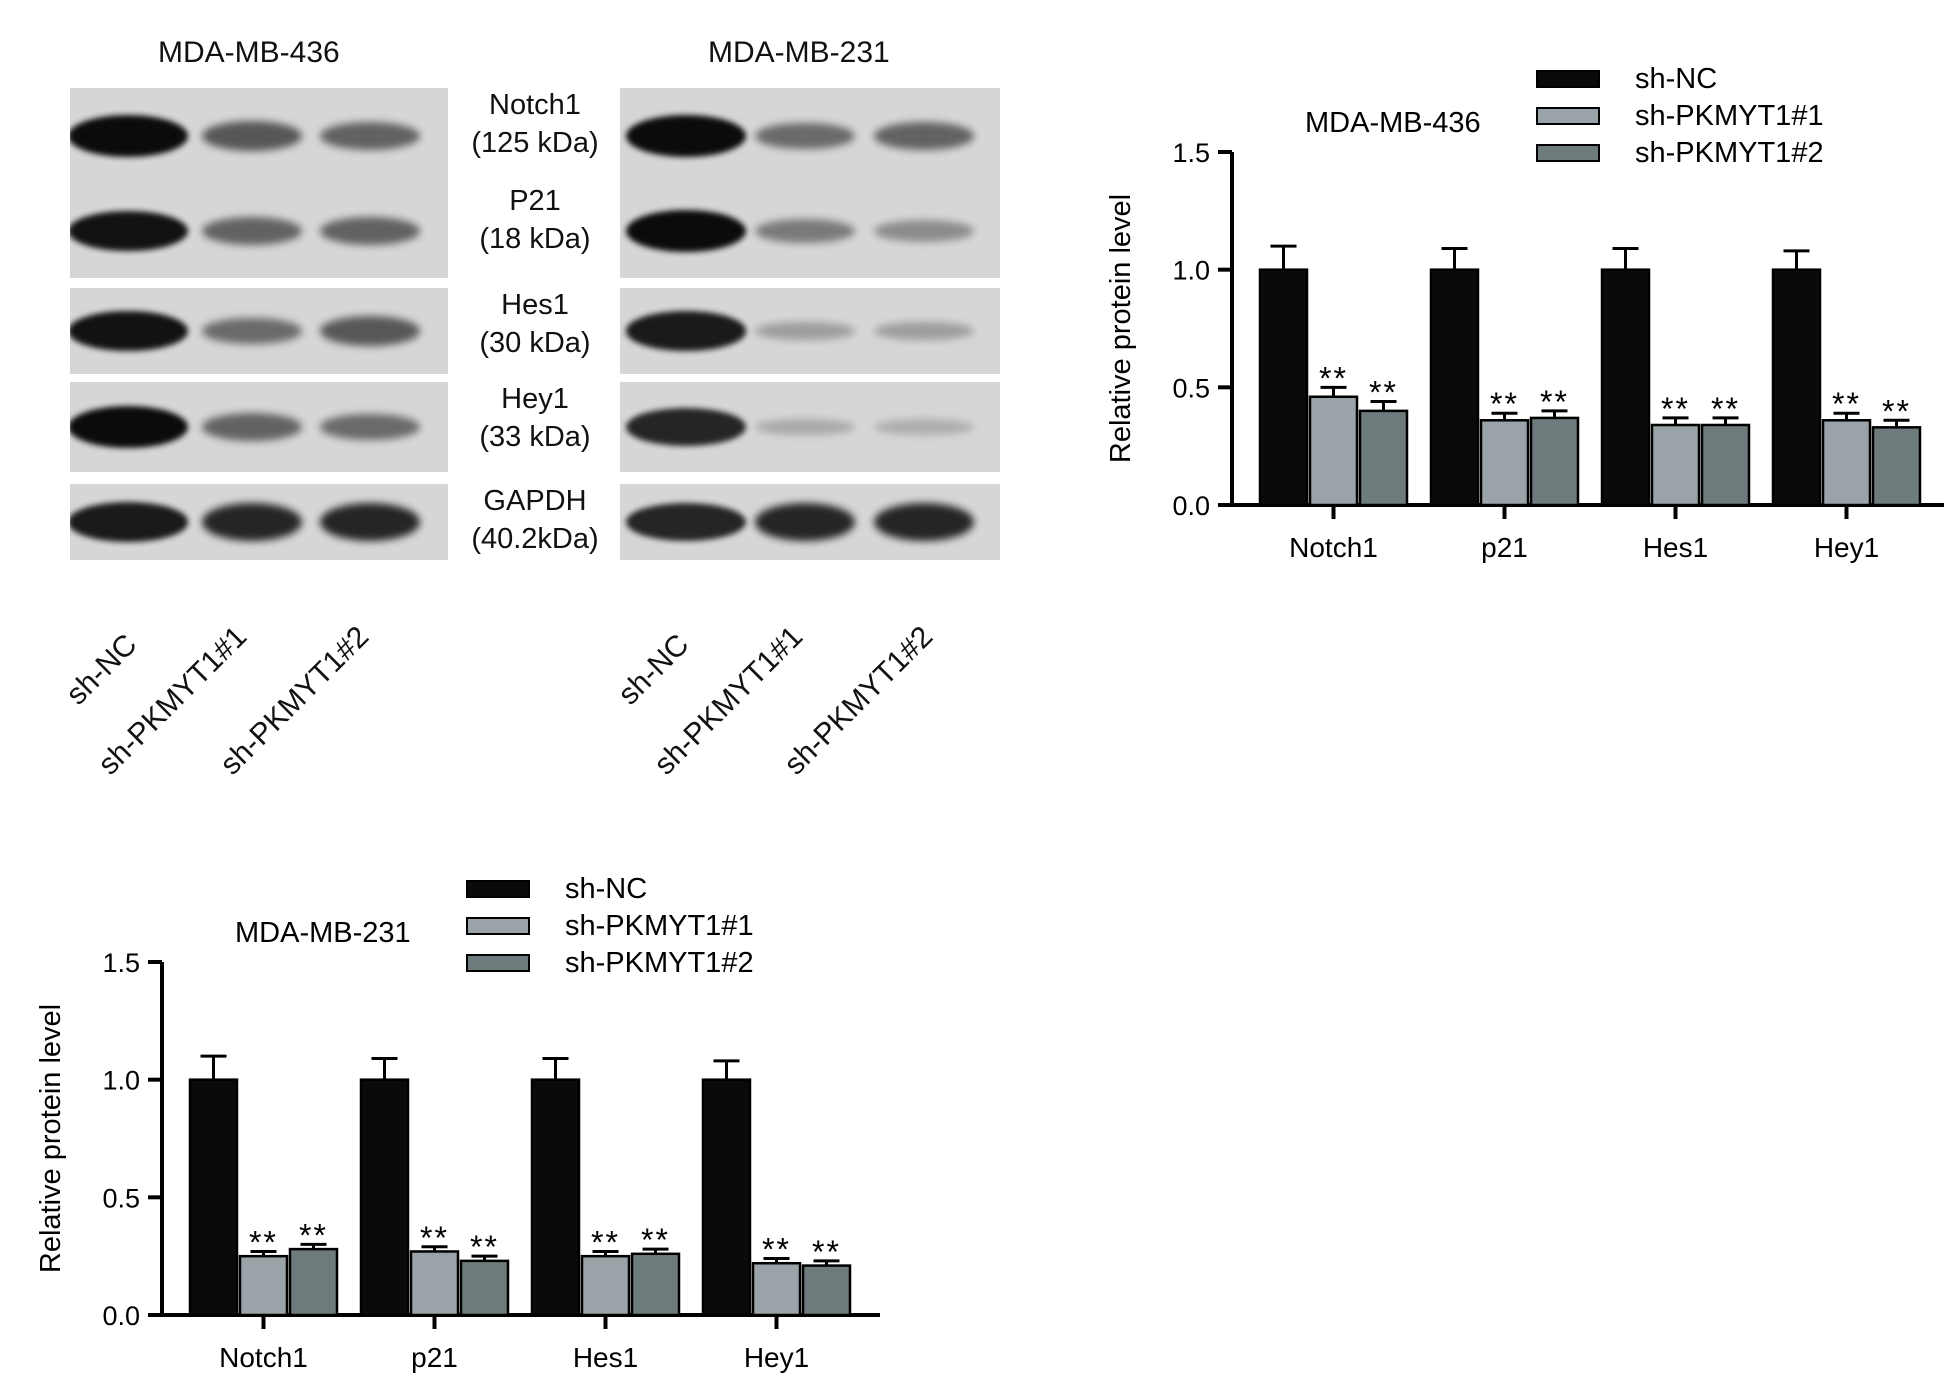 This screenshot has width=1944, height=1384. Describe the element at coordinates (535, 324) in the screenshot. I see `protein-label: Hes1 (30 kDa)` at that location.